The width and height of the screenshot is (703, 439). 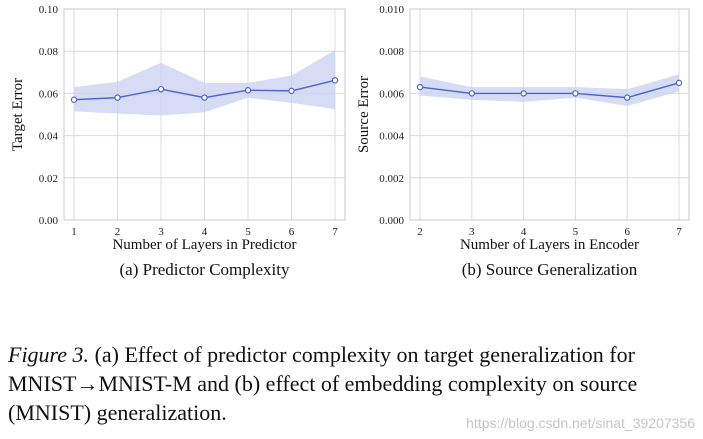 I want to click on chart-a-ytick-label: 0.06, so click(x=49, y=94).